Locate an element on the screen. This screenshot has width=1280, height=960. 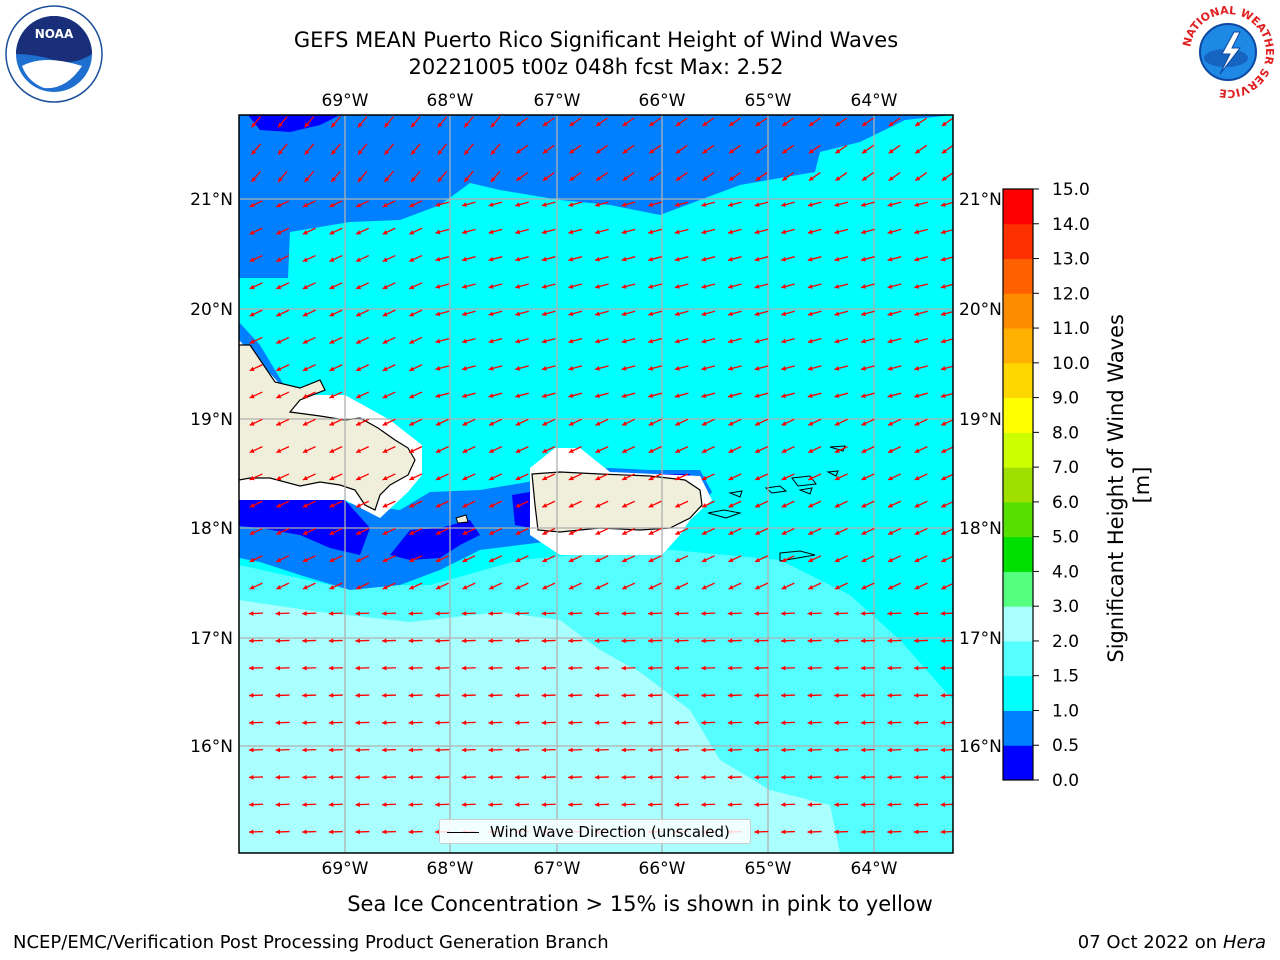
lon-label-top: 66°W is located at coordinates (662, 101).